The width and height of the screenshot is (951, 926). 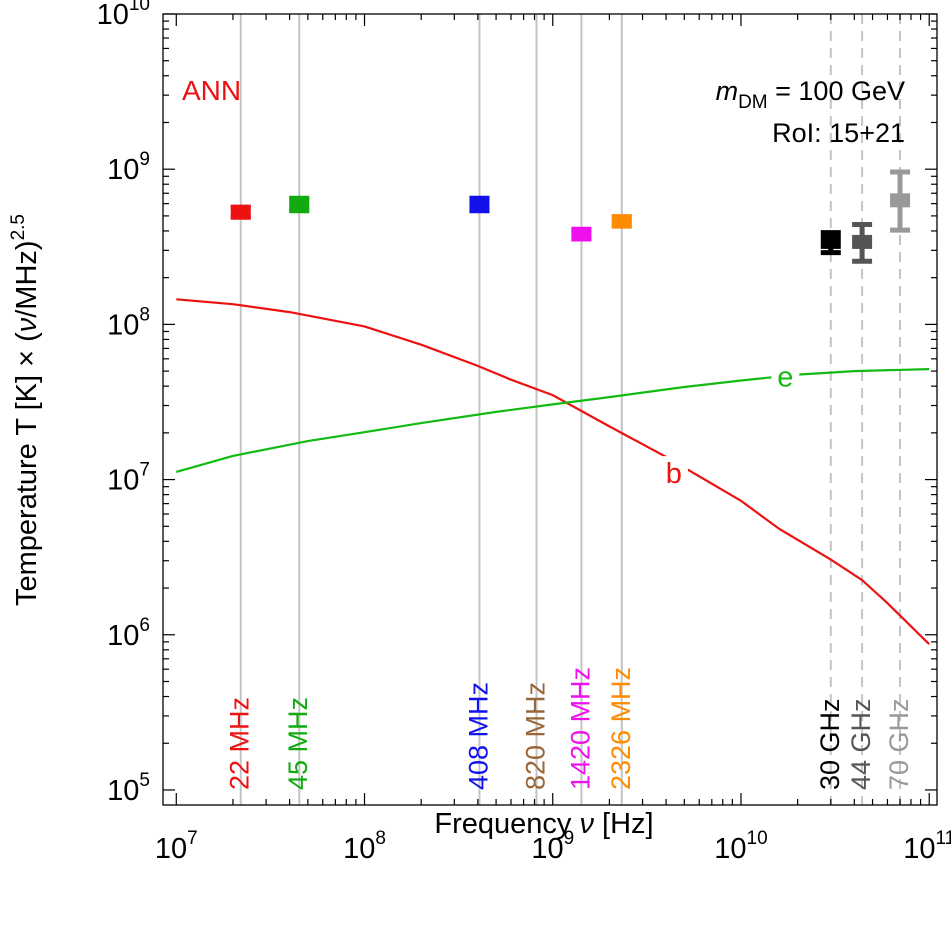 I want to click on y-axis-title-symbol: ν, so click(x=27, y=324).